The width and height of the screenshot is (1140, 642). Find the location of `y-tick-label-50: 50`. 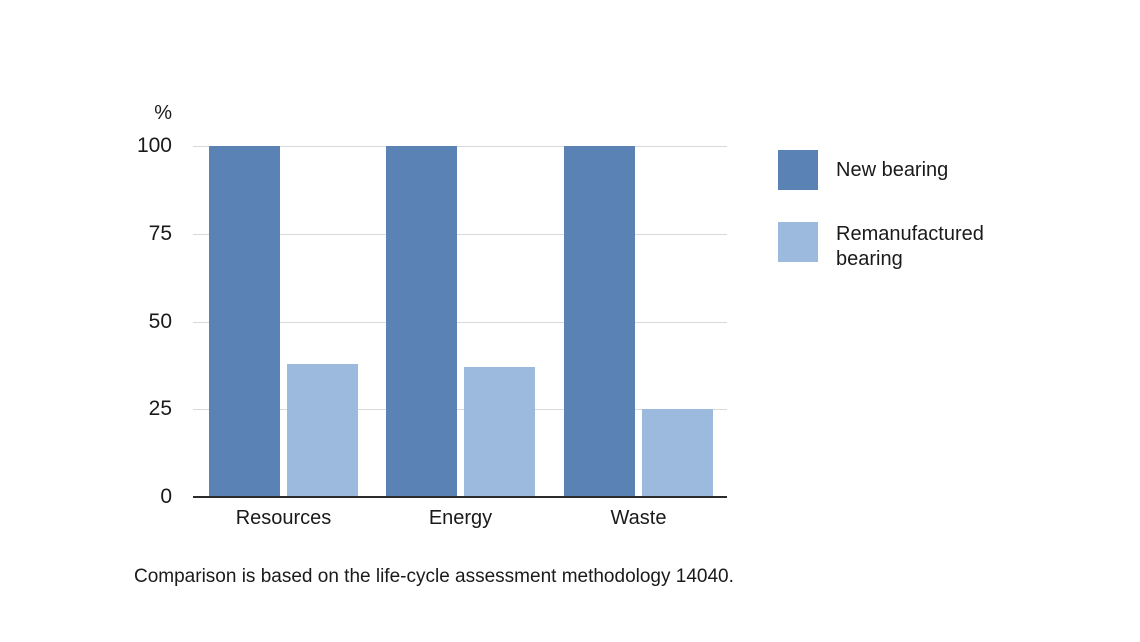

y-tick-label-50: 50 is located at coordinates (160, 321).